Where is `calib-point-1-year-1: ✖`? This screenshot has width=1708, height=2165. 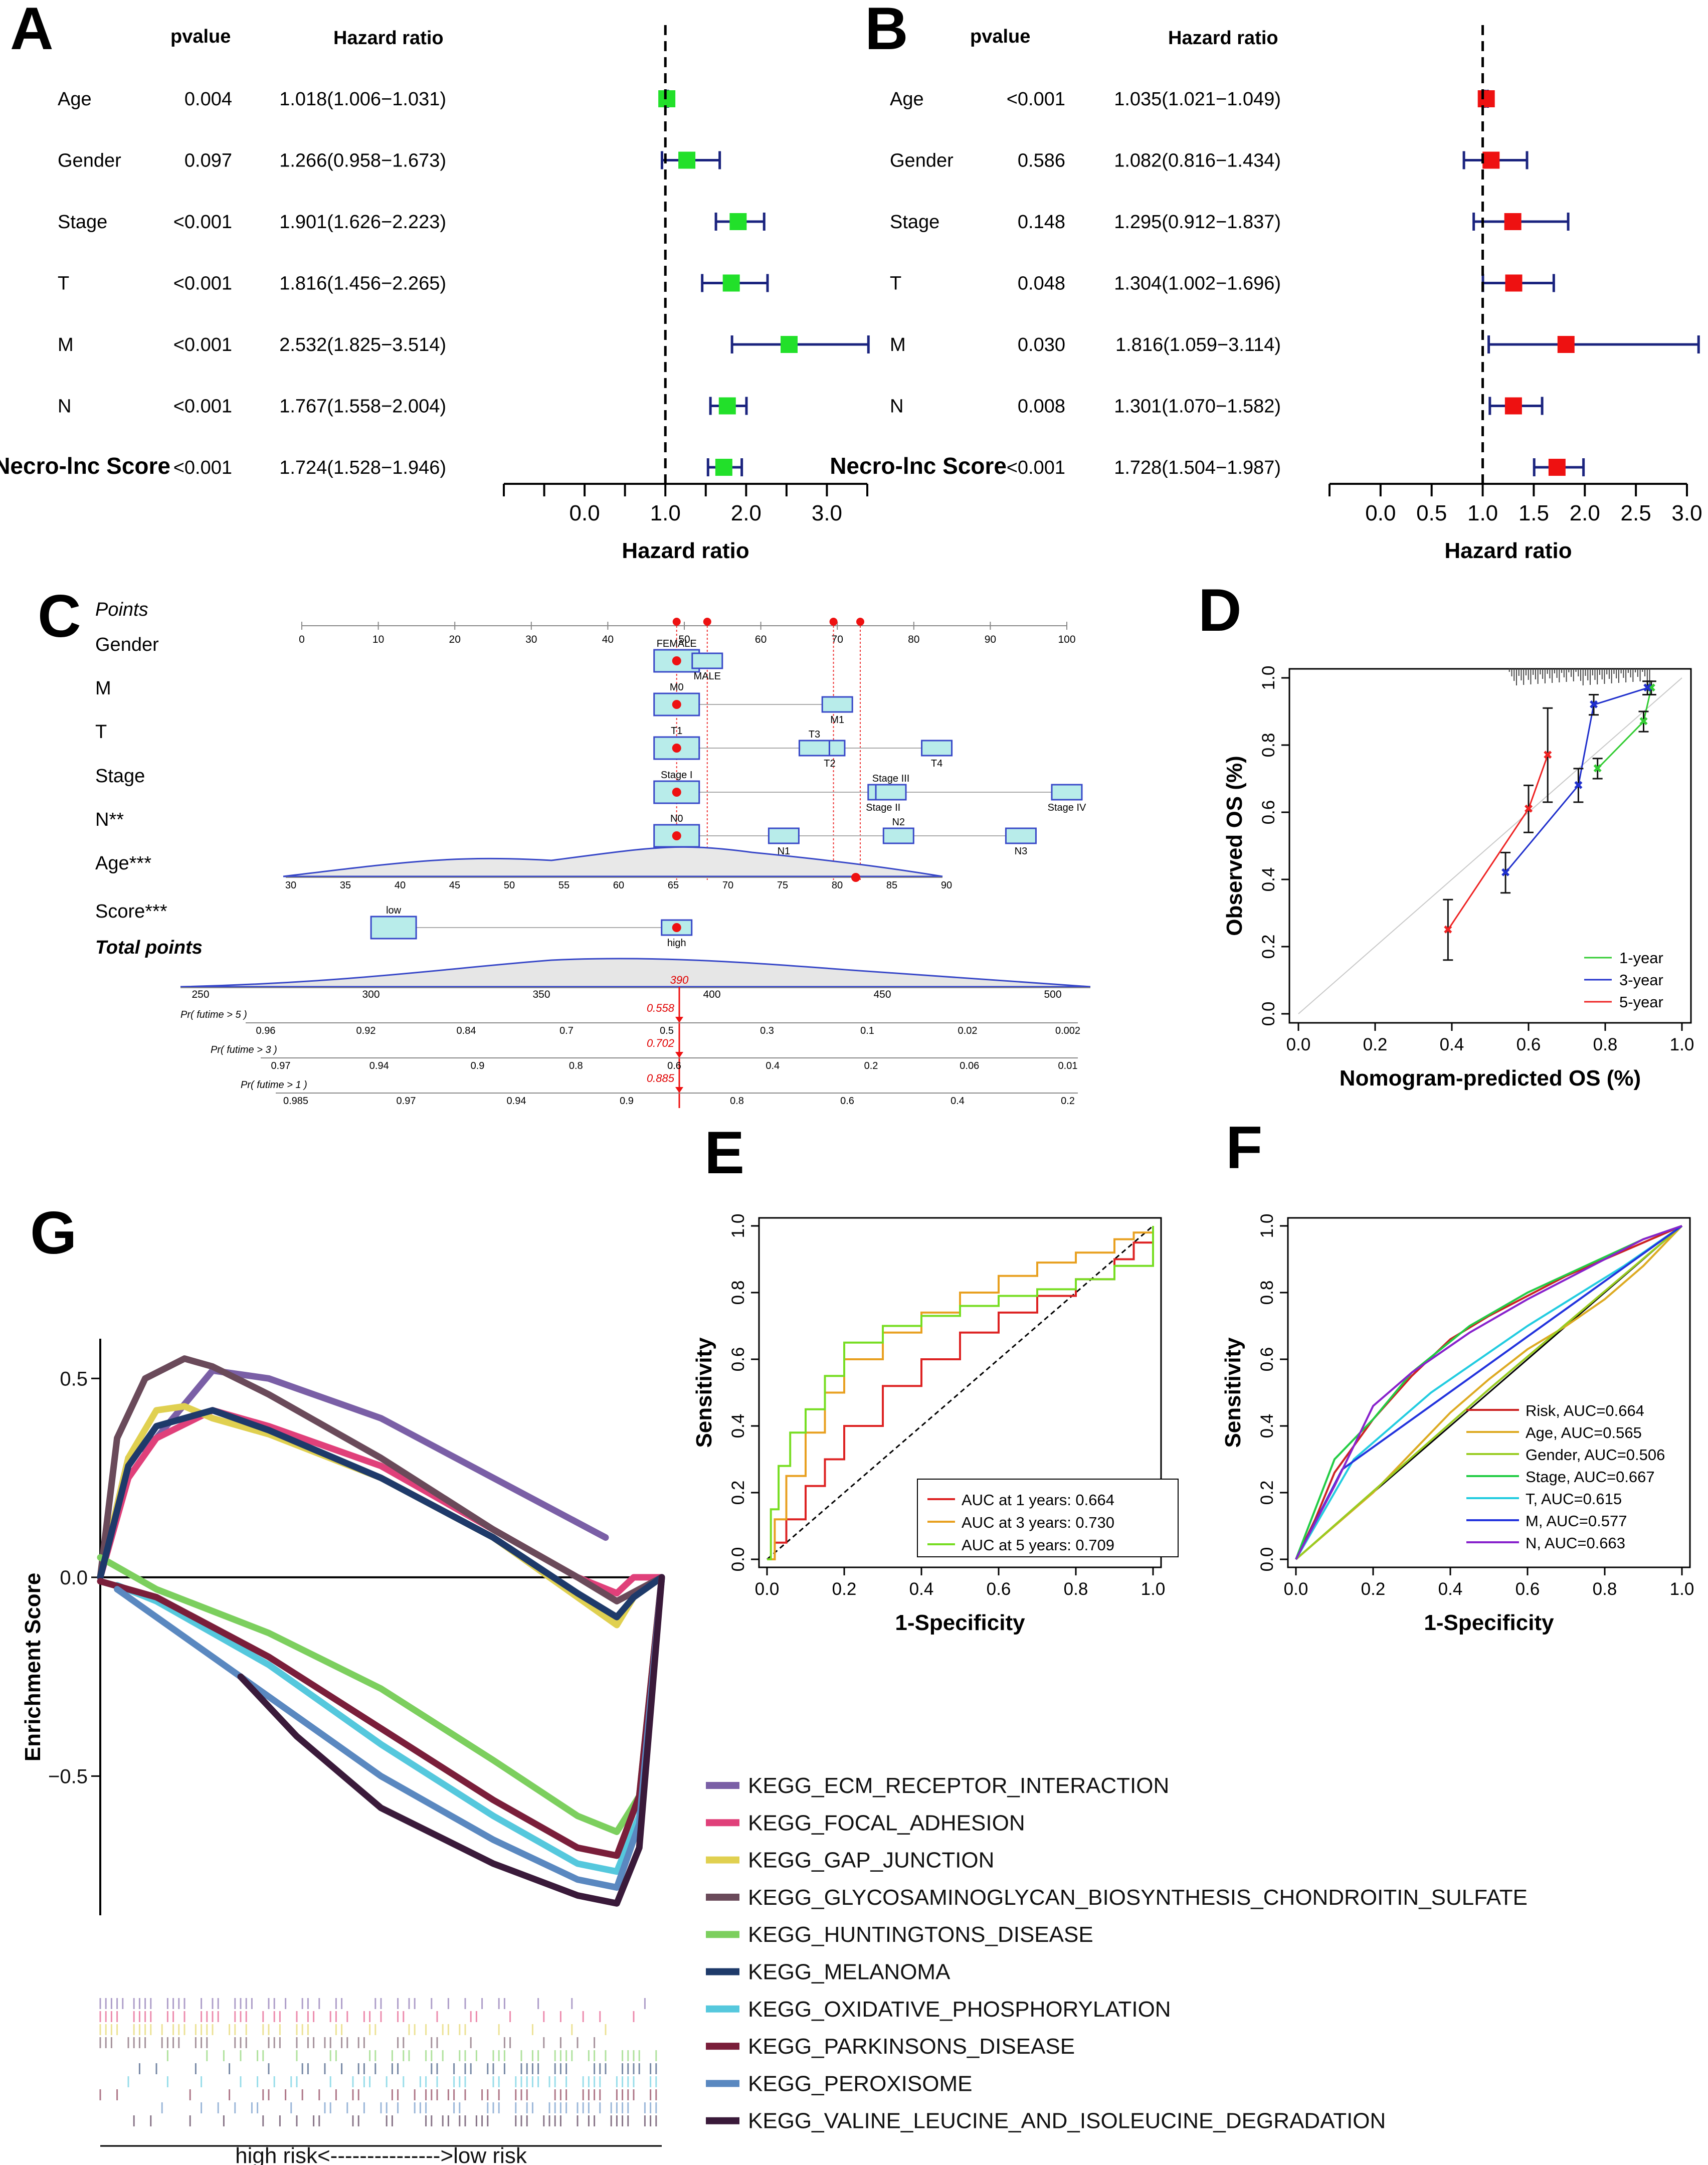
calib-point-1-year-1: ✖ is located at coordinates (1643, 721).